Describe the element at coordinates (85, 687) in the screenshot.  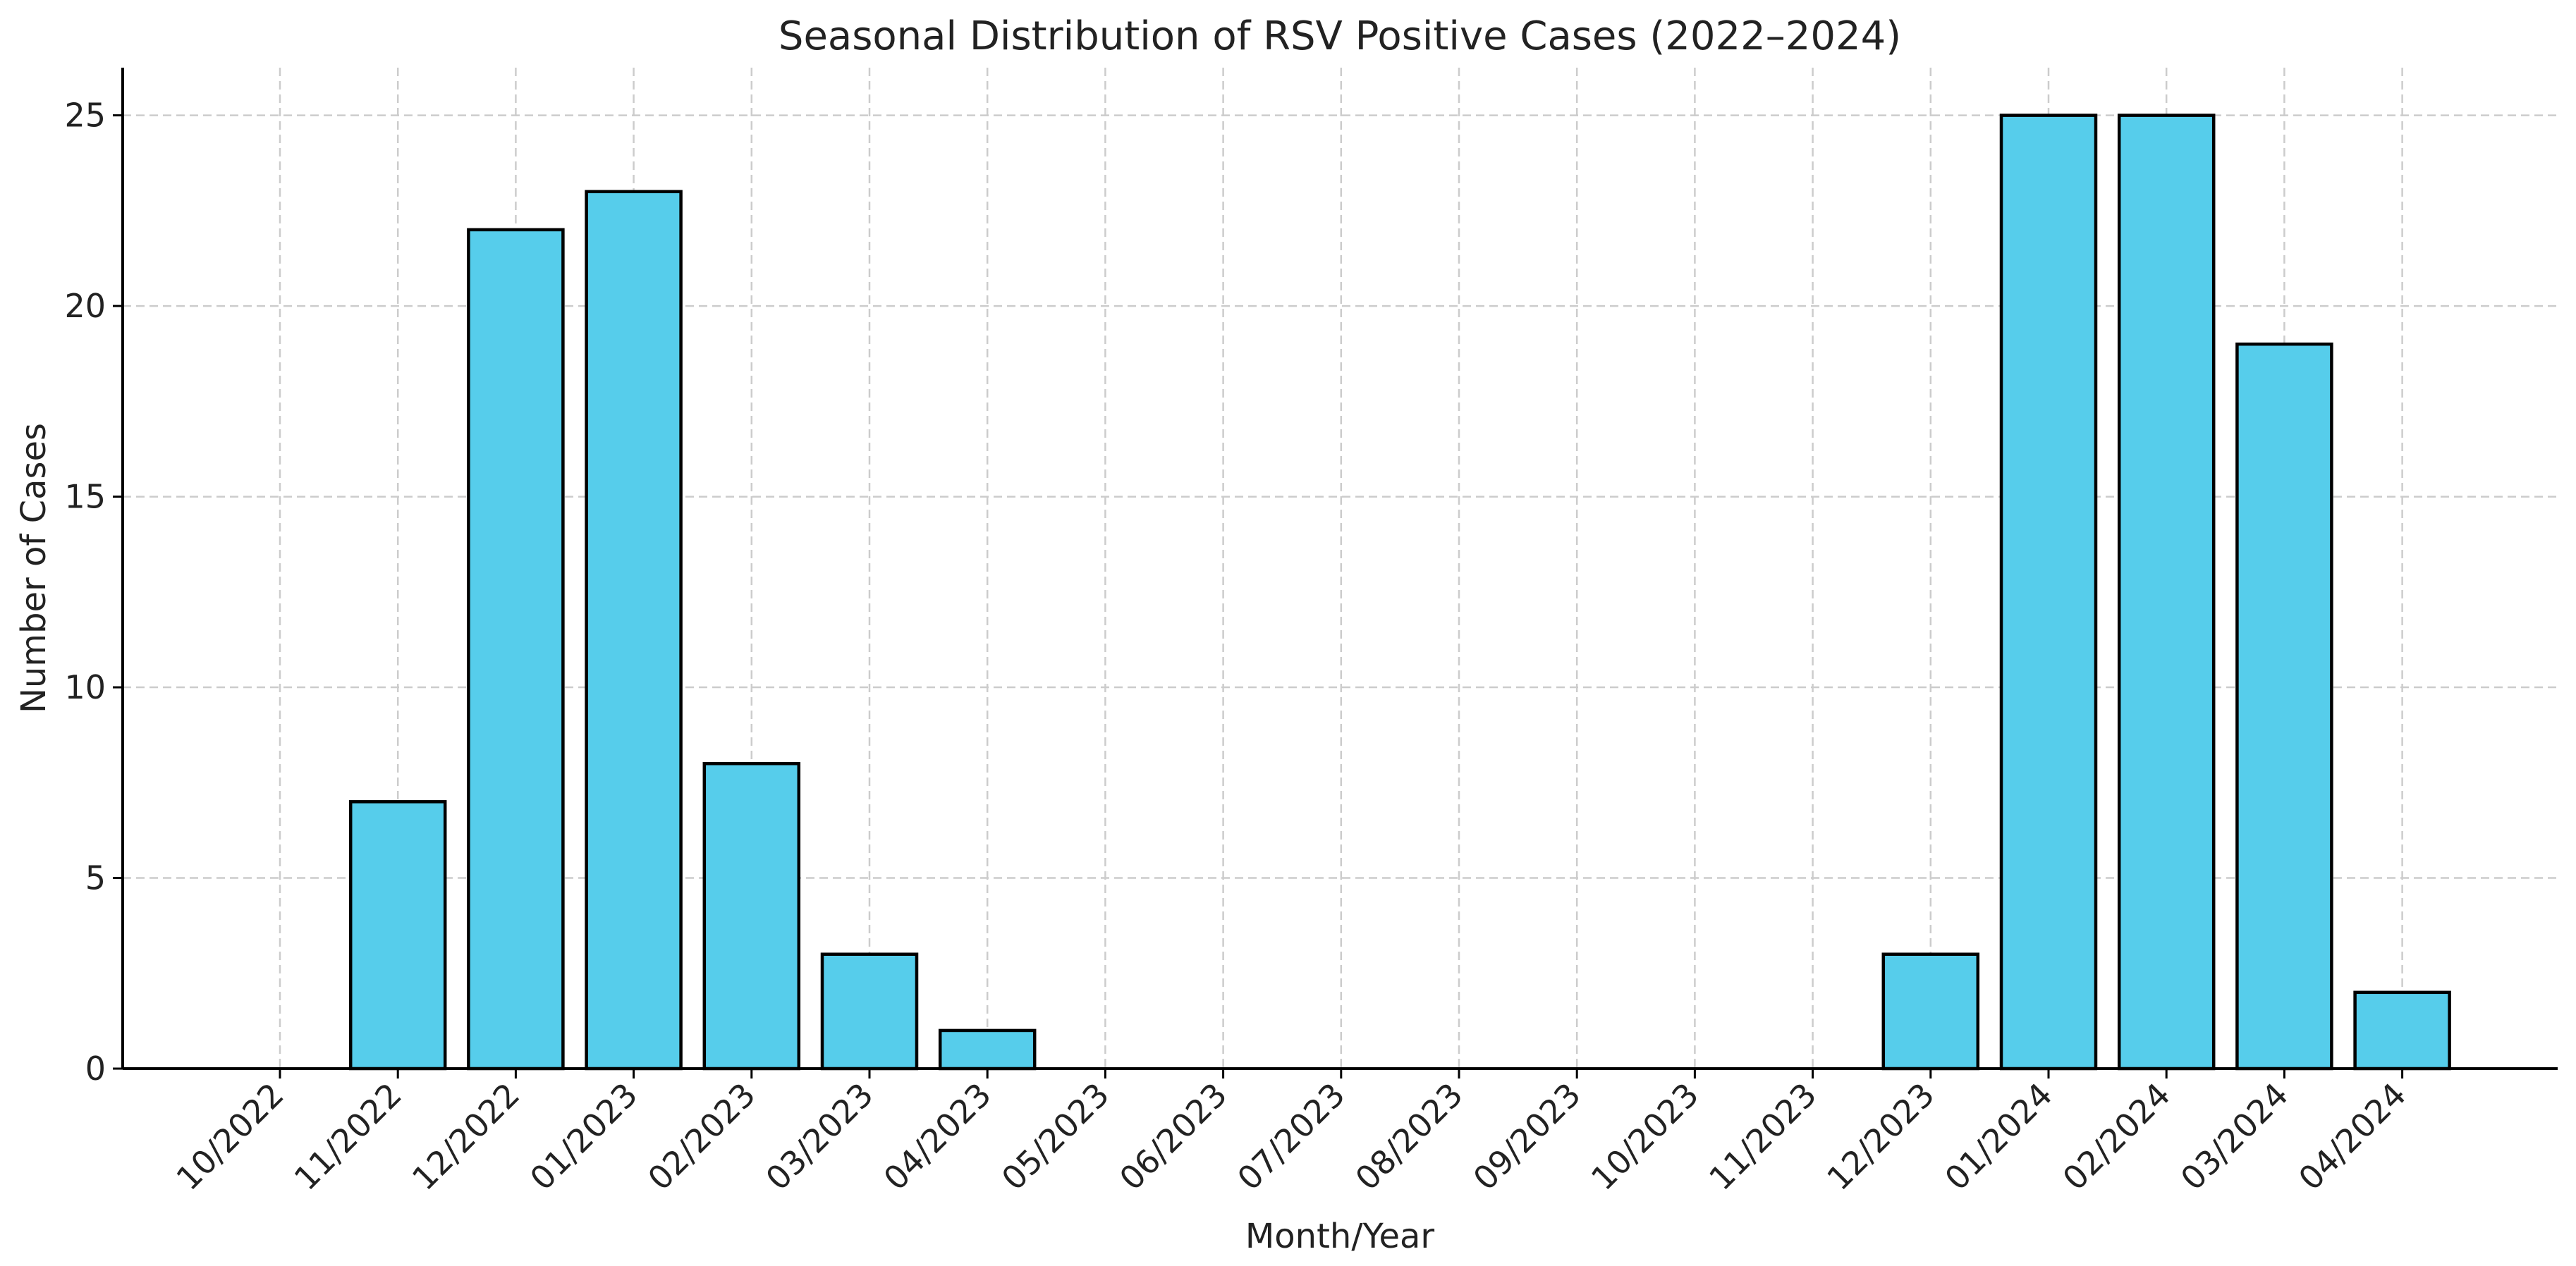
I see `y-tick-label: 10` at that location.